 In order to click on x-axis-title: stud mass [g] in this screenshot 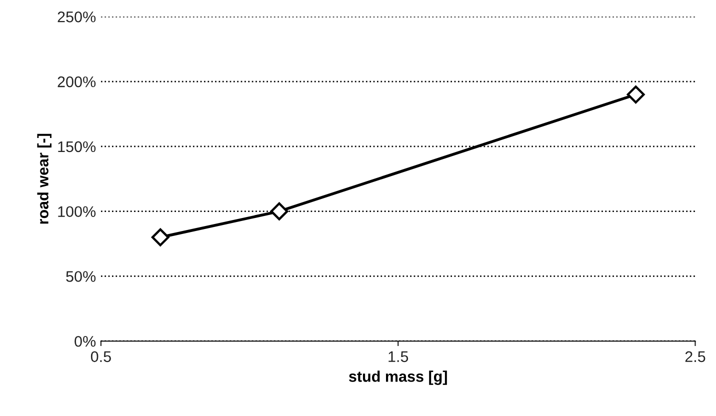, I will do `click(397, 377)`.